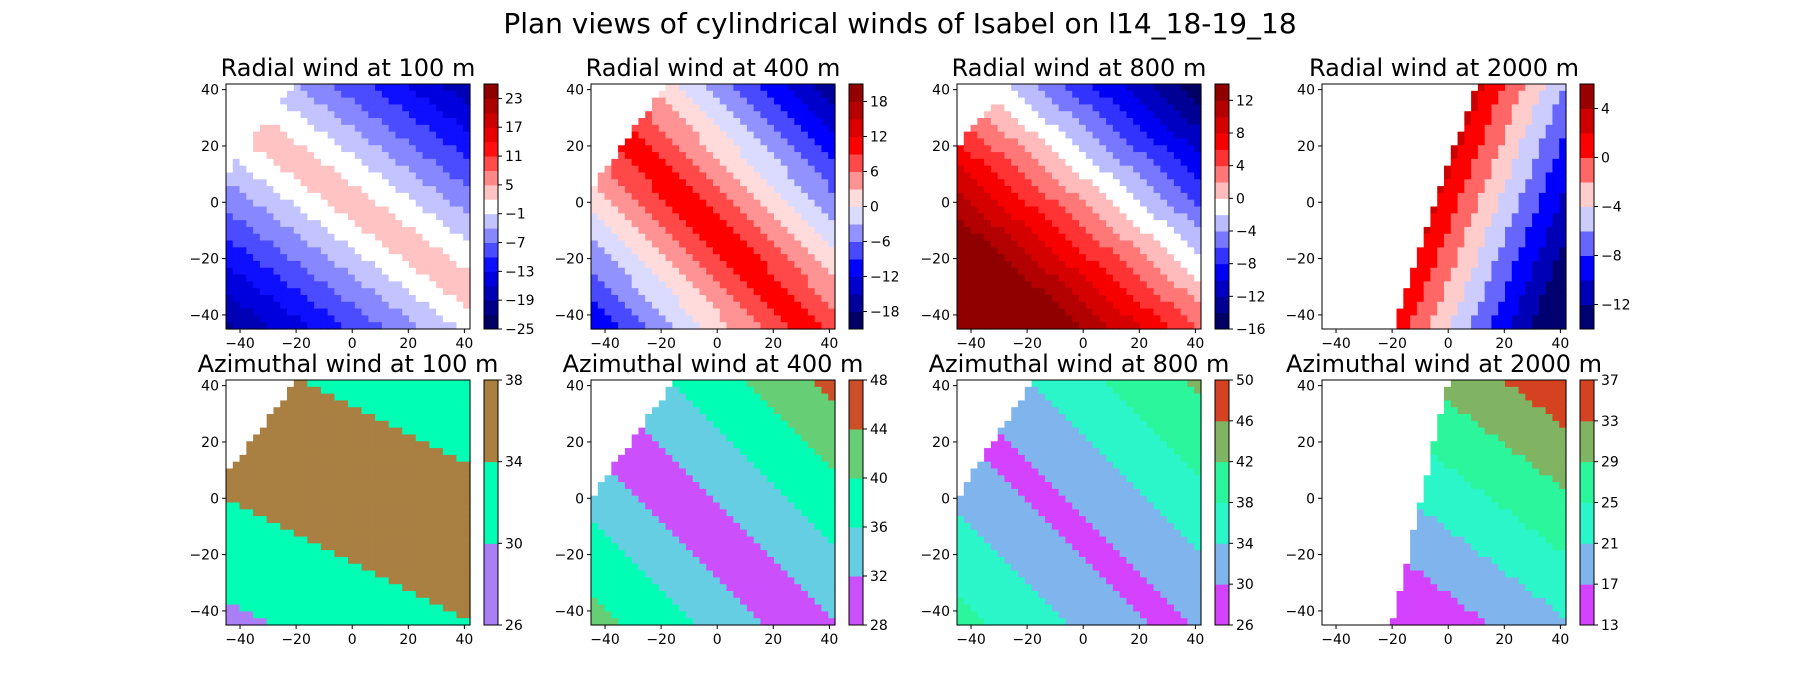  What do you see at coordinates (605, 344) in the screenshot?
I see `x-tick-label: −40` at bounding box center [605, 344].